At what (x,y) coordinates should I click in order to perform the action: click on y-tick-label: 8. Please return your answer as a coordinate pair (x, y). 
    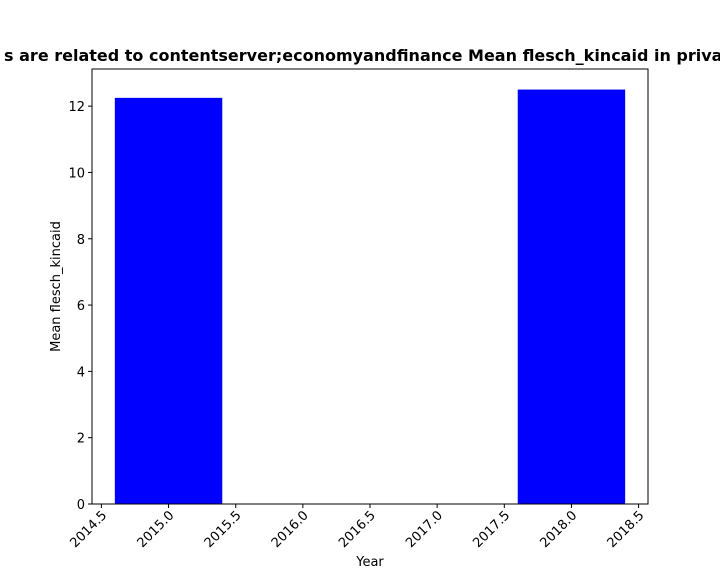
    Looking at the image, I should click on (81, 240).